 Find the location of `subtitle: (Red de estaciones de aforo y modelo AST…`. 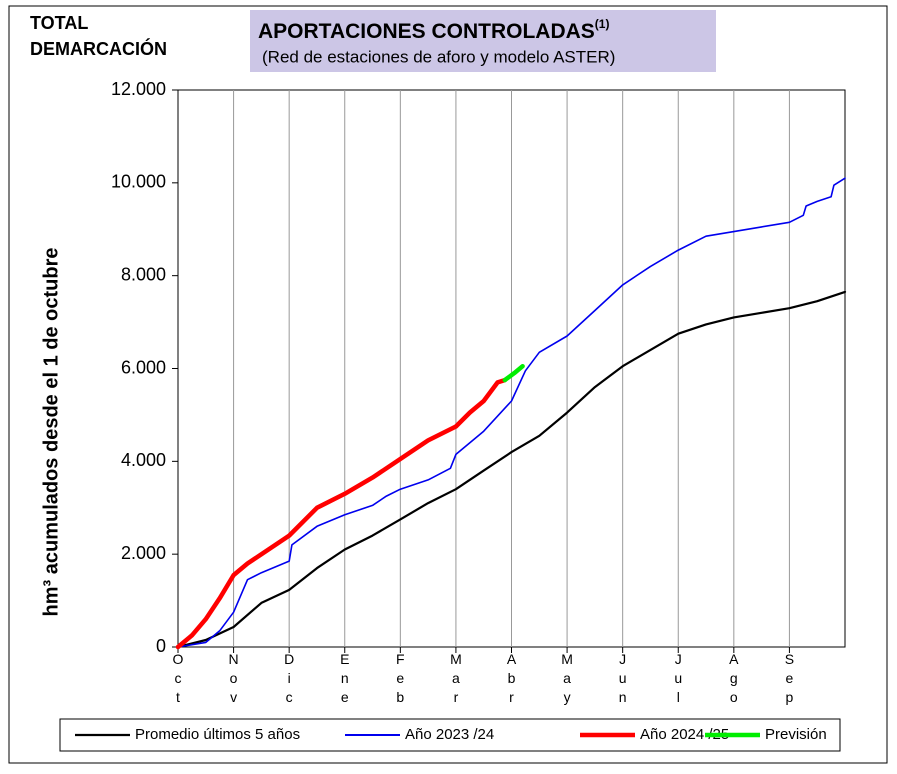

subtitle: (Red de estaciones de aforo y modelo AST… is located at coordinates (438, 56).